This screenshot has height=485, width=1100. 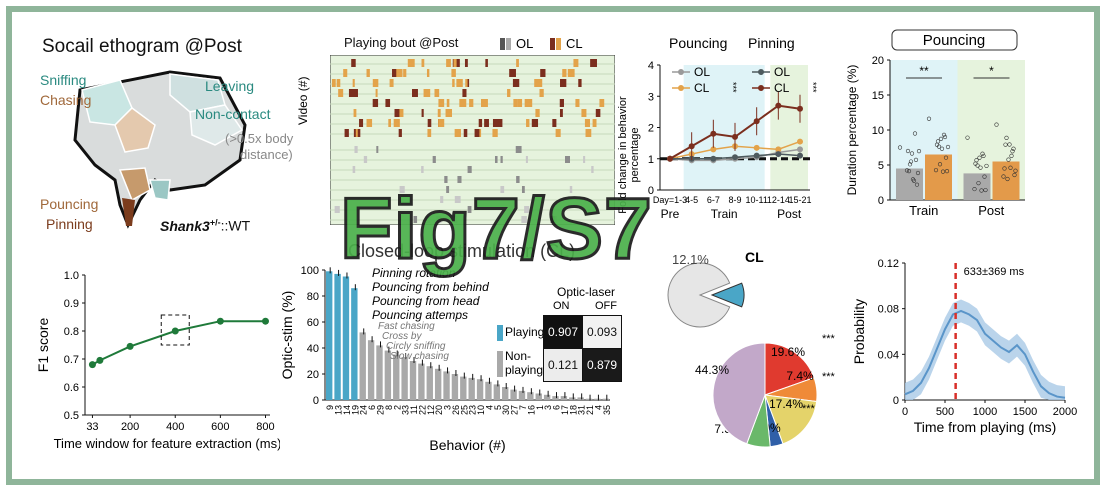 What do you see at coordinates (380, 410) in the screenshot?
I see `stim-xtick-label: 29` at bounding box center [380, 410].